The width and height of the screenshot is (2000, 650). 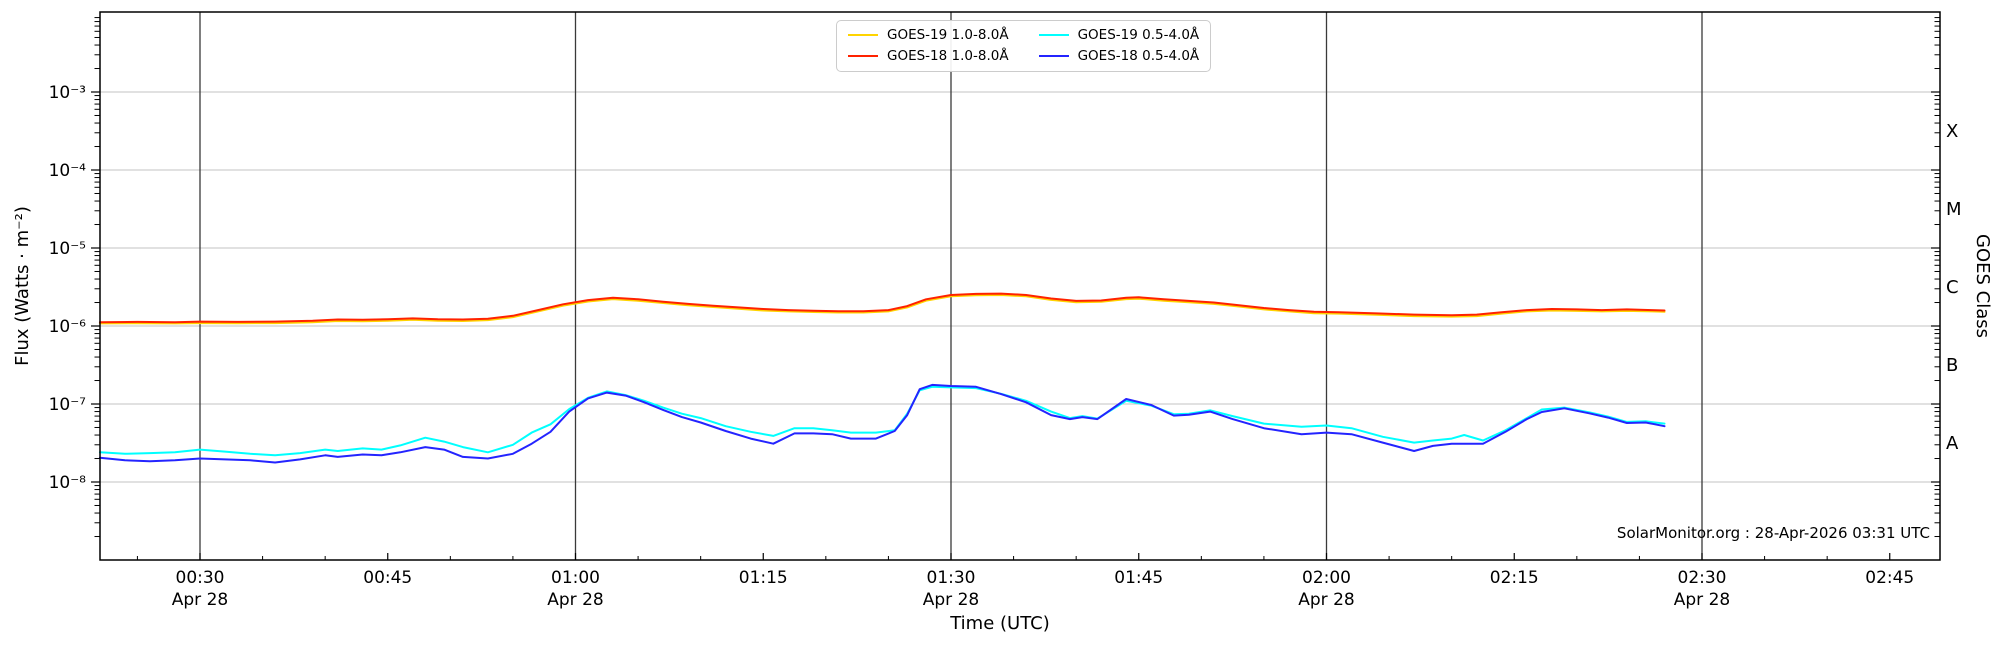 What do you see at coordinates (948, 35) in the screenshot?
I see `legend-label: GOES-19 1.0-8.0Å` at bounding box center [948, 35].